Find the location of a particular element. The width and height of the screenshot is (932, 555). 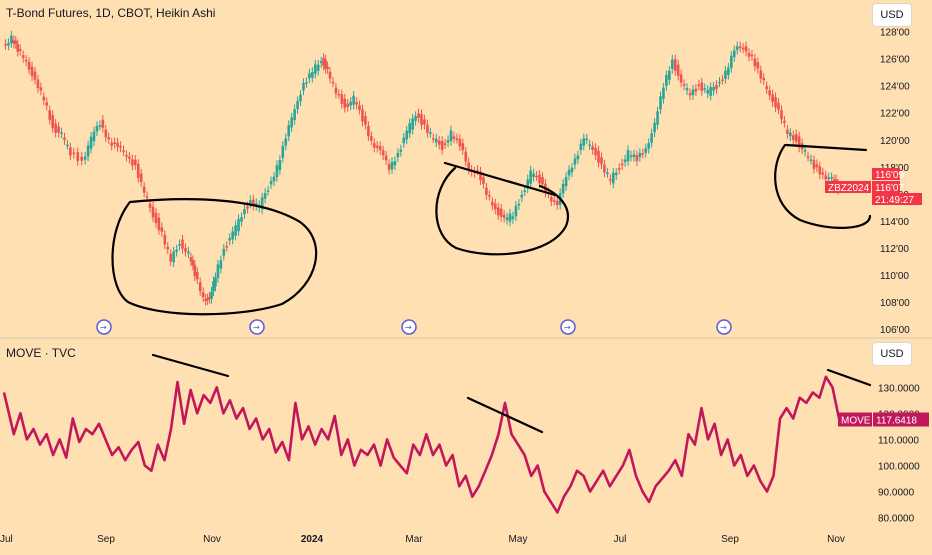

move-value-tag is located at coordinates (901, 419).